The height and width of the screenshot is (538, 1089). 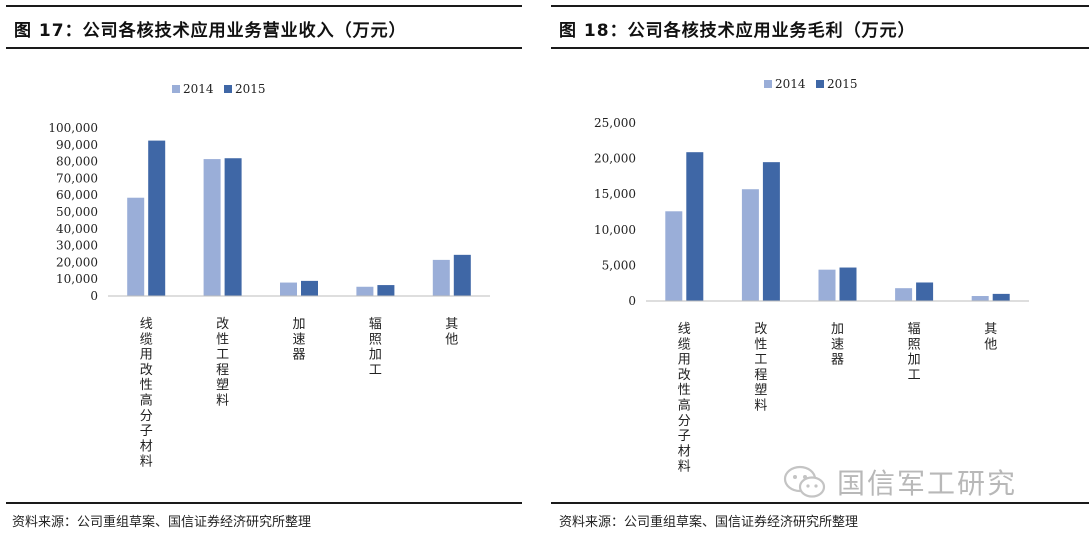 I want to click on y-tick-label: 90,000, so click(x=77, y=145).